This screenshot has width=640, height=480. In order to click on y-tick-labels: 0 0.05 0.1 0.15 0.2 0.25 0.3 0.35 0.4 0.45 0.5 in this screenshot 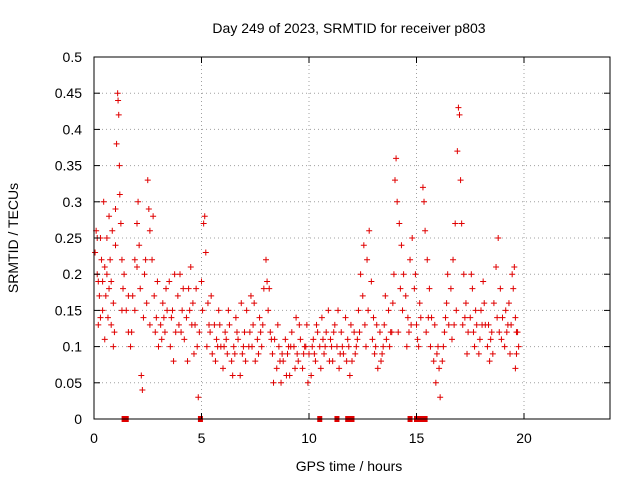, I will do `click(68, 238)`.